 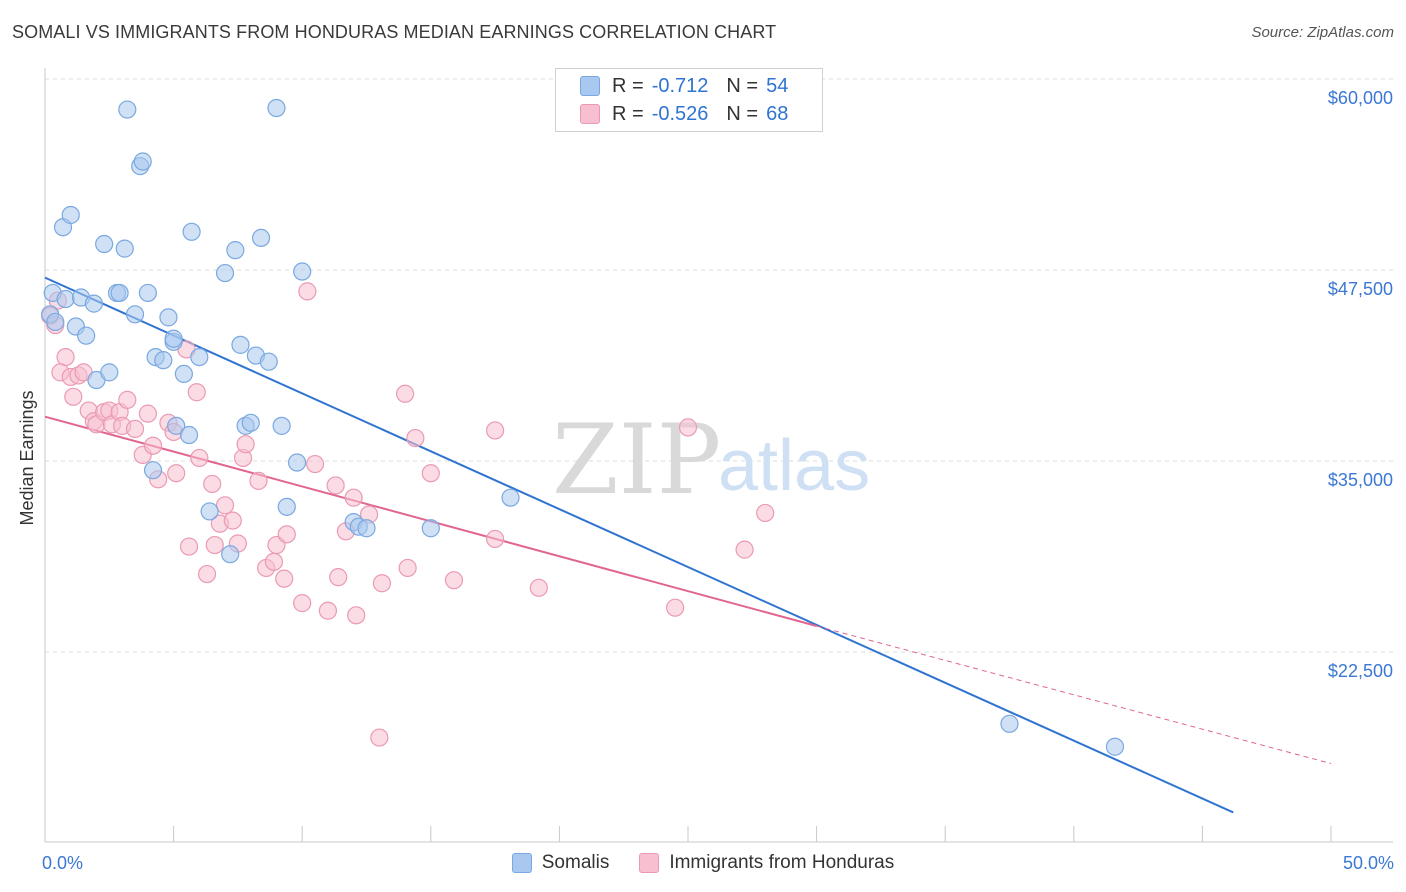 I want to click on watermark-atlas: atlas, so click(x=794, y=466).